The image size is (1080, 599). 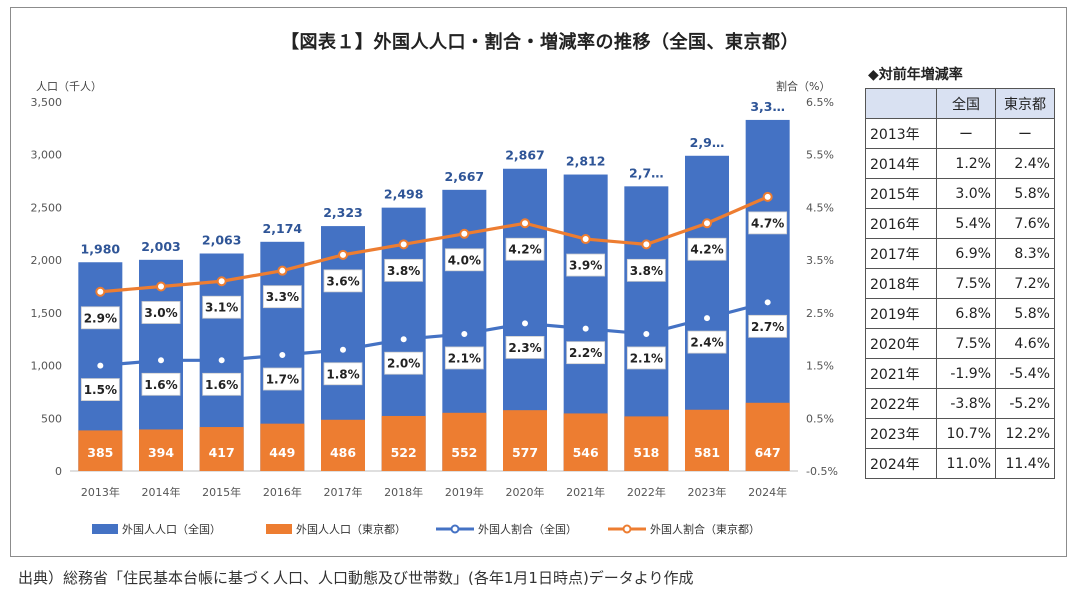 What do you see at coordinates (279, 529) in the screenshot?
I see `legend-swatch-tokyo-bar` at bounding box center [279, 529].